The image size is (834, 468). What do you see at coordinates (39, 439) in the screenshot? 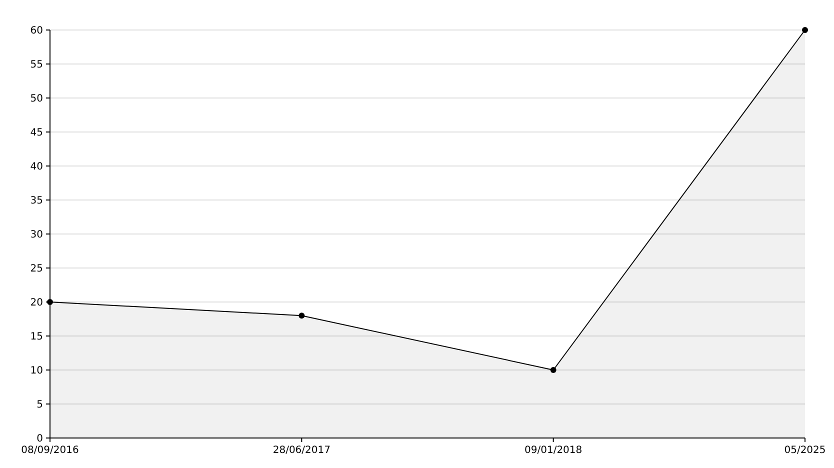
I see `y-tick-label: 0` at bounding box center [39, 439].